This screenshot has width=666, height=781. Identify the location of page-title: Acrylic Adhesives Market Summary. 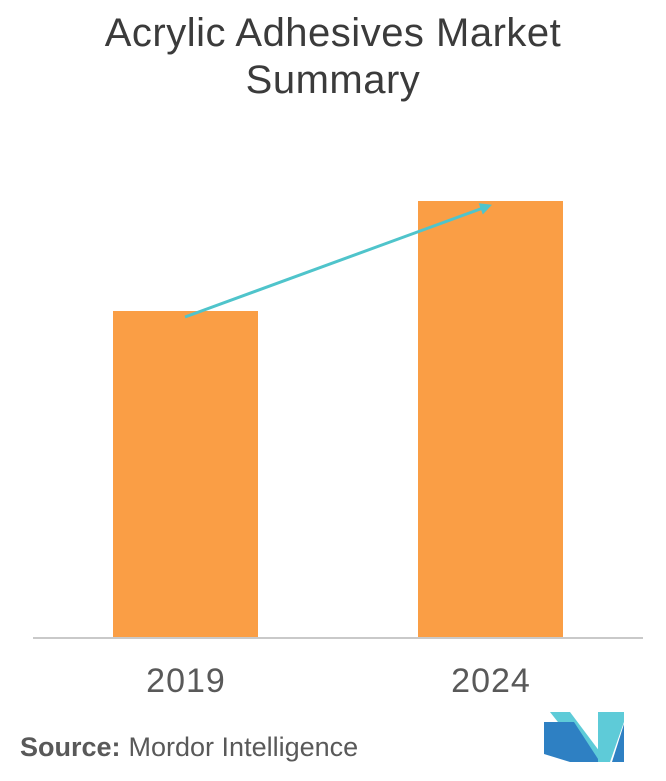
(333, 57).